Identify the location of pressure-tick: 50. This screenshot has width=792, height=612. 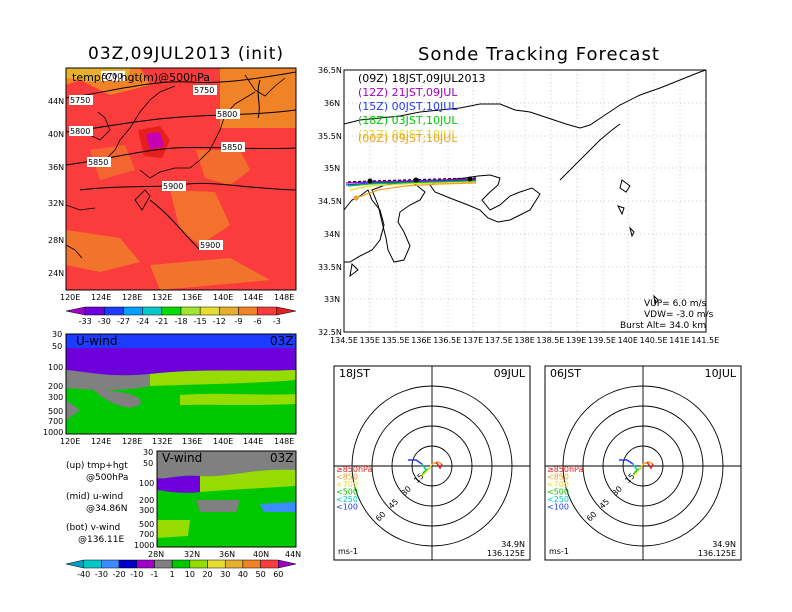
(148, 463).